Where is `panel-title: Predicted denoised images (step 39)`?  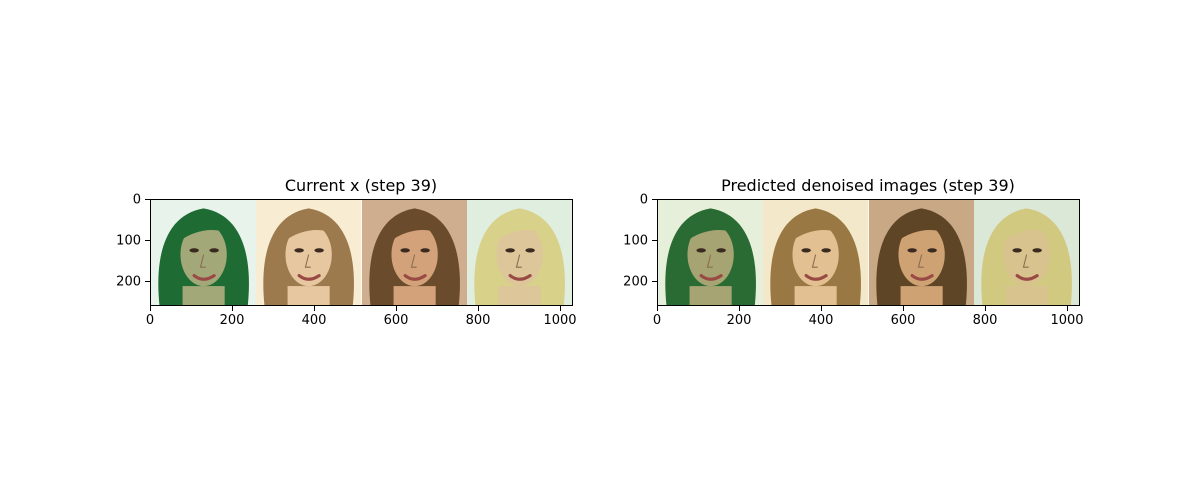 panel-title: Predicted denoised images (step 39) is located at coordinates (868, 185).